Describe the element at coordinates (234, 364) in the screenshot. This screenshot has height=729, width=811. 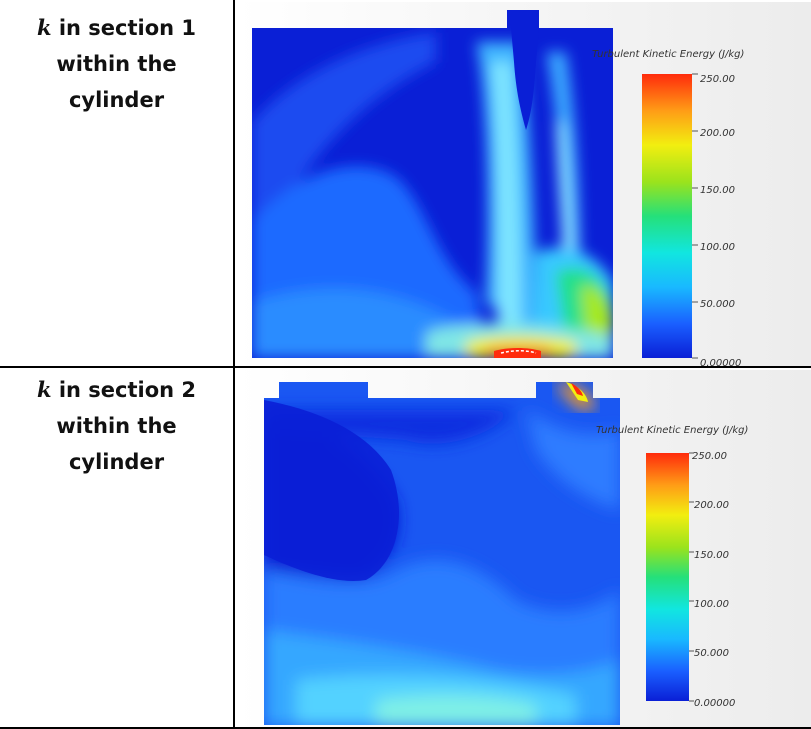
I see `column-divider` at that location.